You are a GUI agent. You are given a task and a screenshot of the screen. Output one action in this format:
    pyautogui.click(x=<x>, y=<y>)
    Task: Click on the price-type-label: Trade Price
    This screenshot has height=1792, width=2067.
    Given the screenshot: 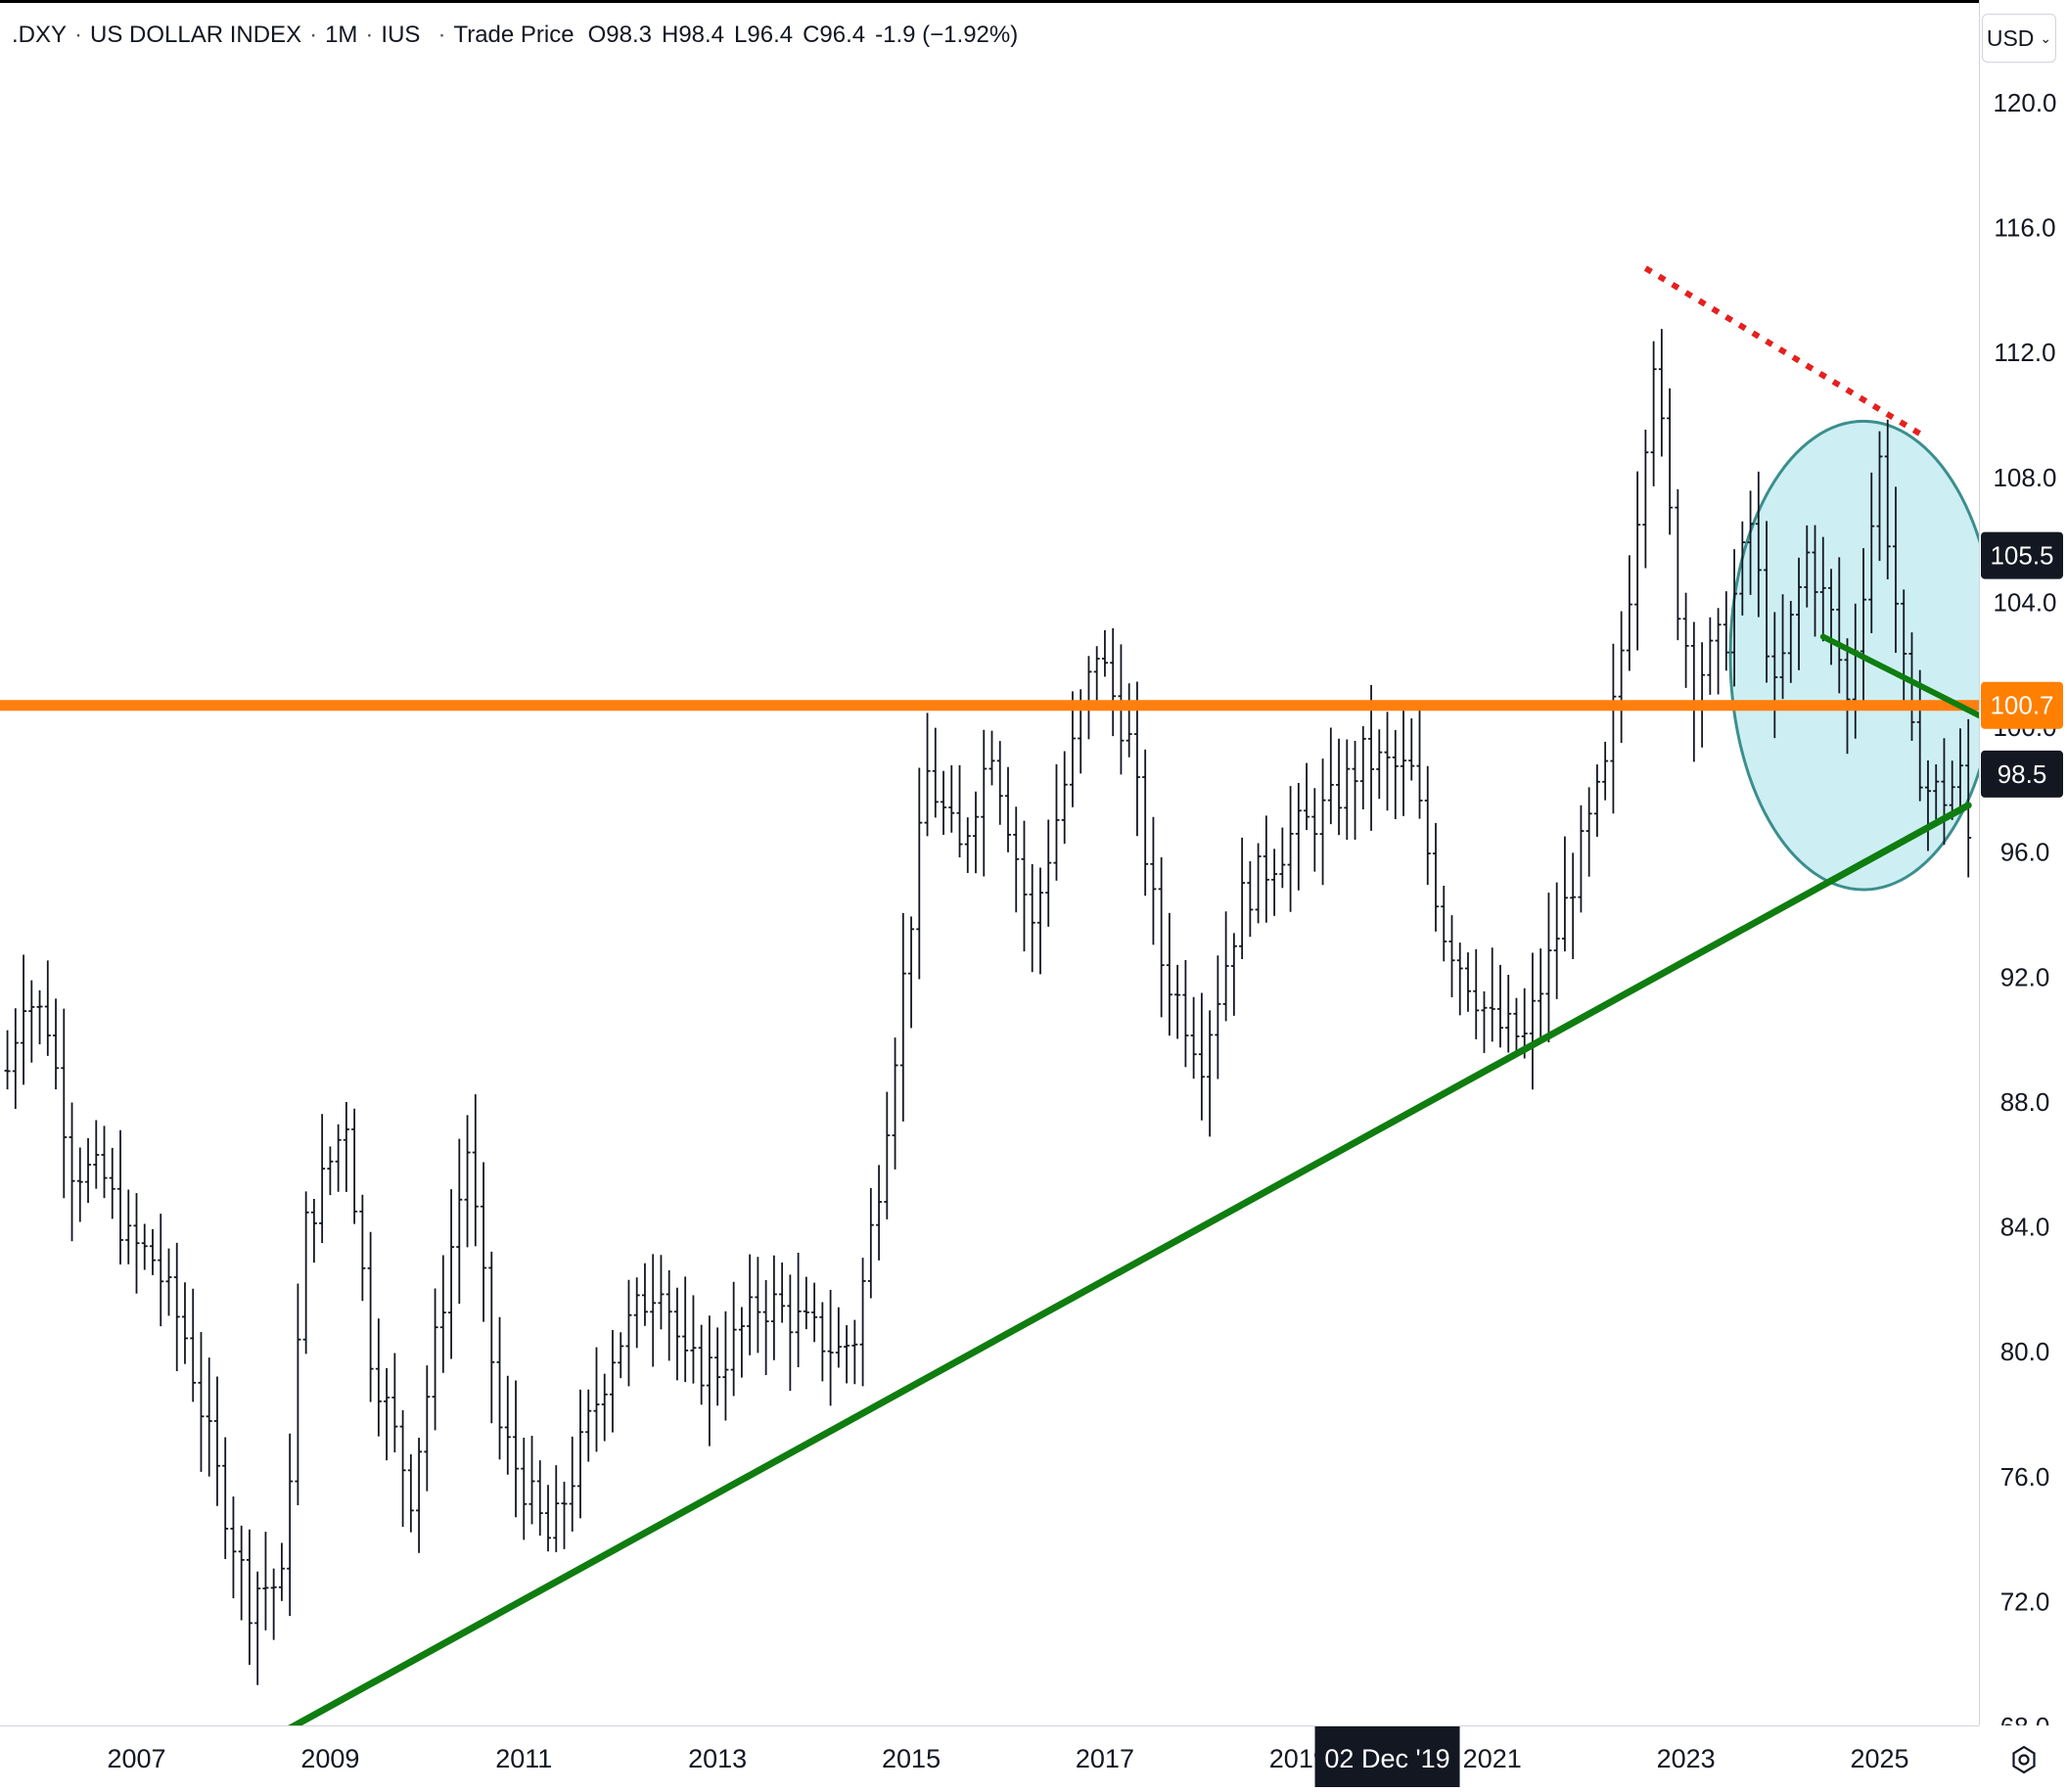 What is the action you would take?
    pyautogui.click(x=513, y=35)
    